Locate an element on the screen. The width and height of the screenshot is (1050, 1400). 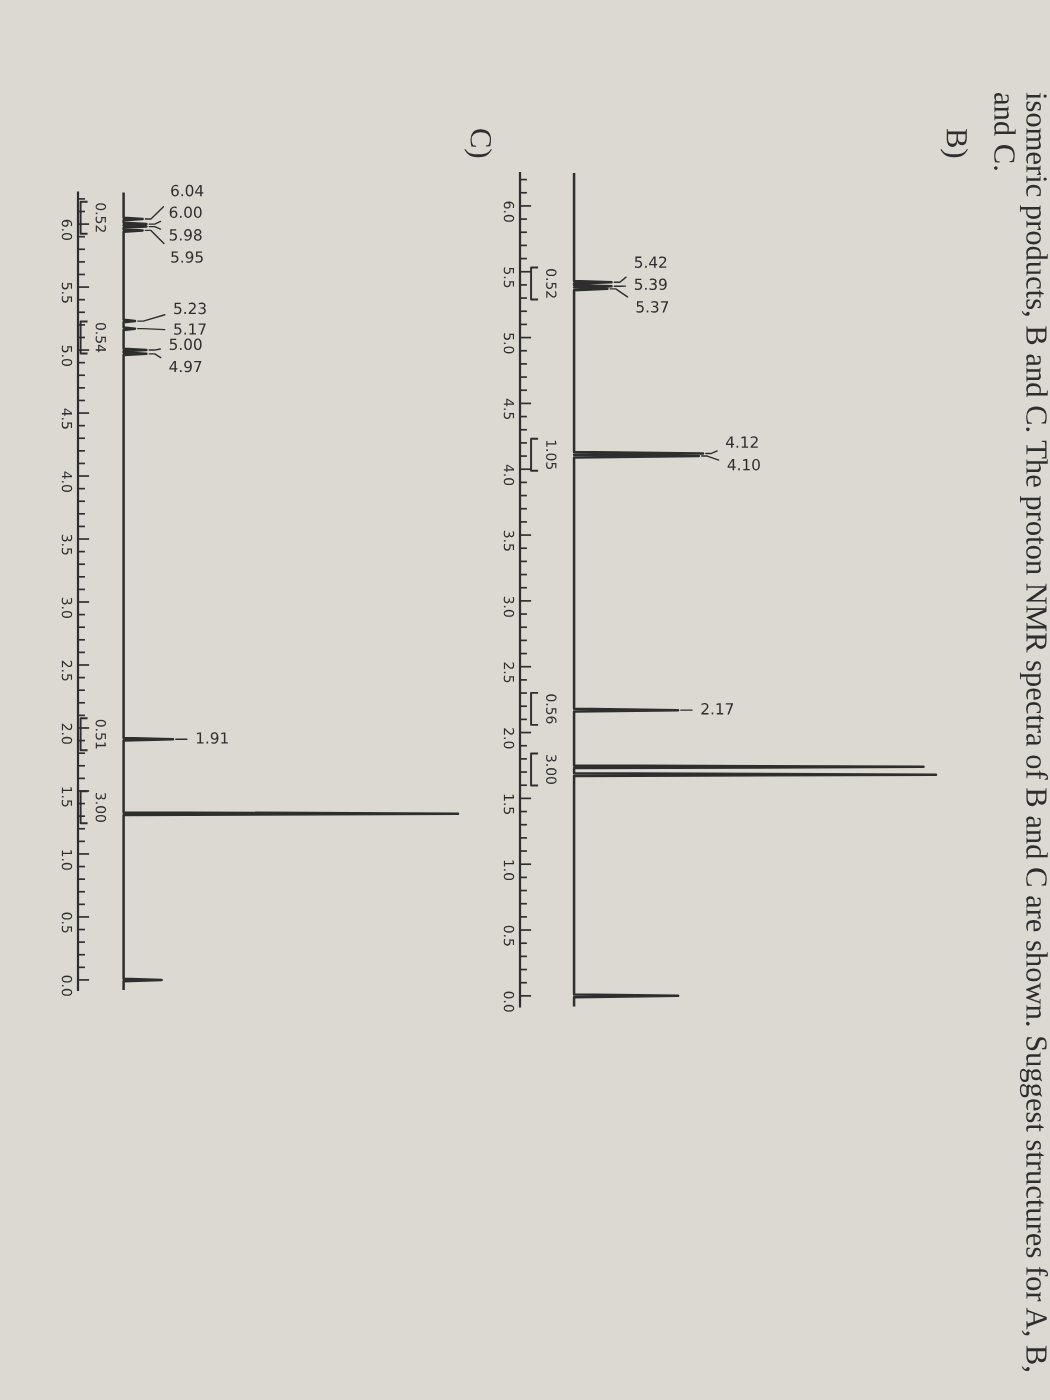
chart-title: C) is located at coordinates (478, 143).